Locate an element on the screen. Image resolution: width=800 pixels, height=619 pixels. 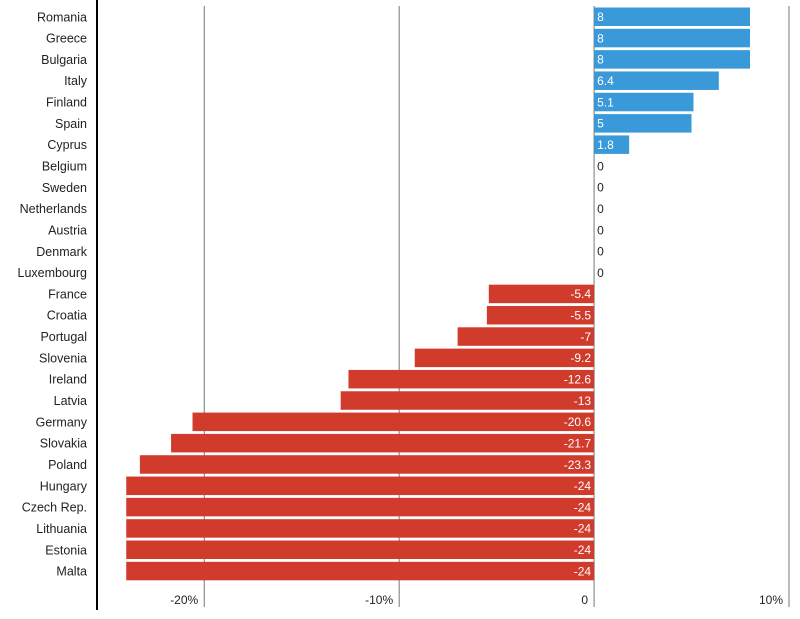
value-label: -23.3 is located at coordinates (578, 465).